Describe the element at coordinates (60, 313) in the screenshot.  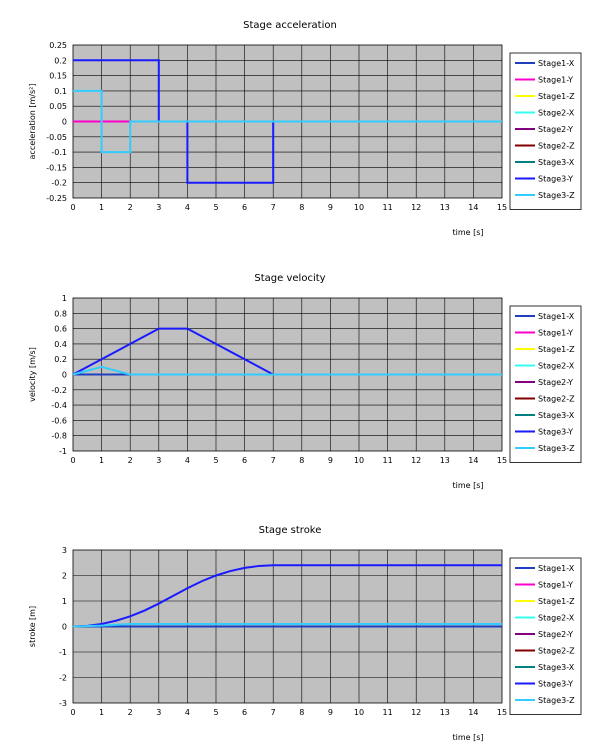
I see `y-tick-label: 0.8` at that location.